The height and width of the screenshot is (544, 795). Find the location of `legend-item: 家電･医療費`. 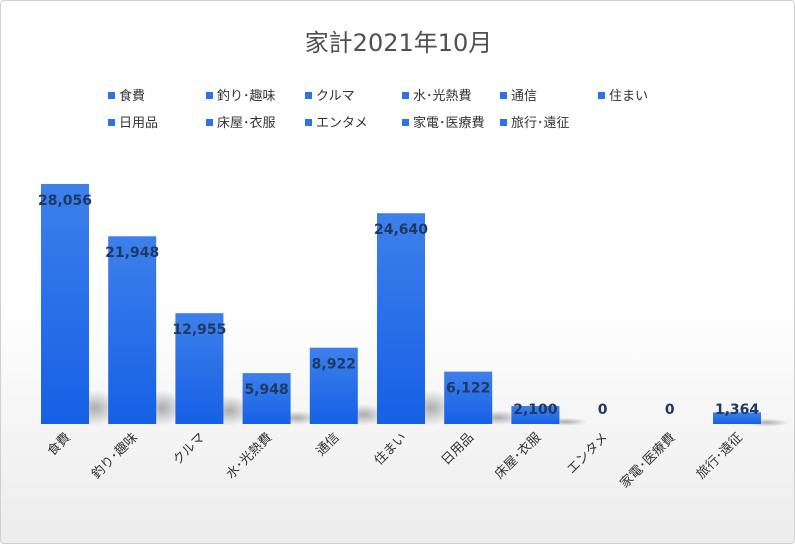

legend-item: 家電･医療費 is located at coordinates (443, 124).